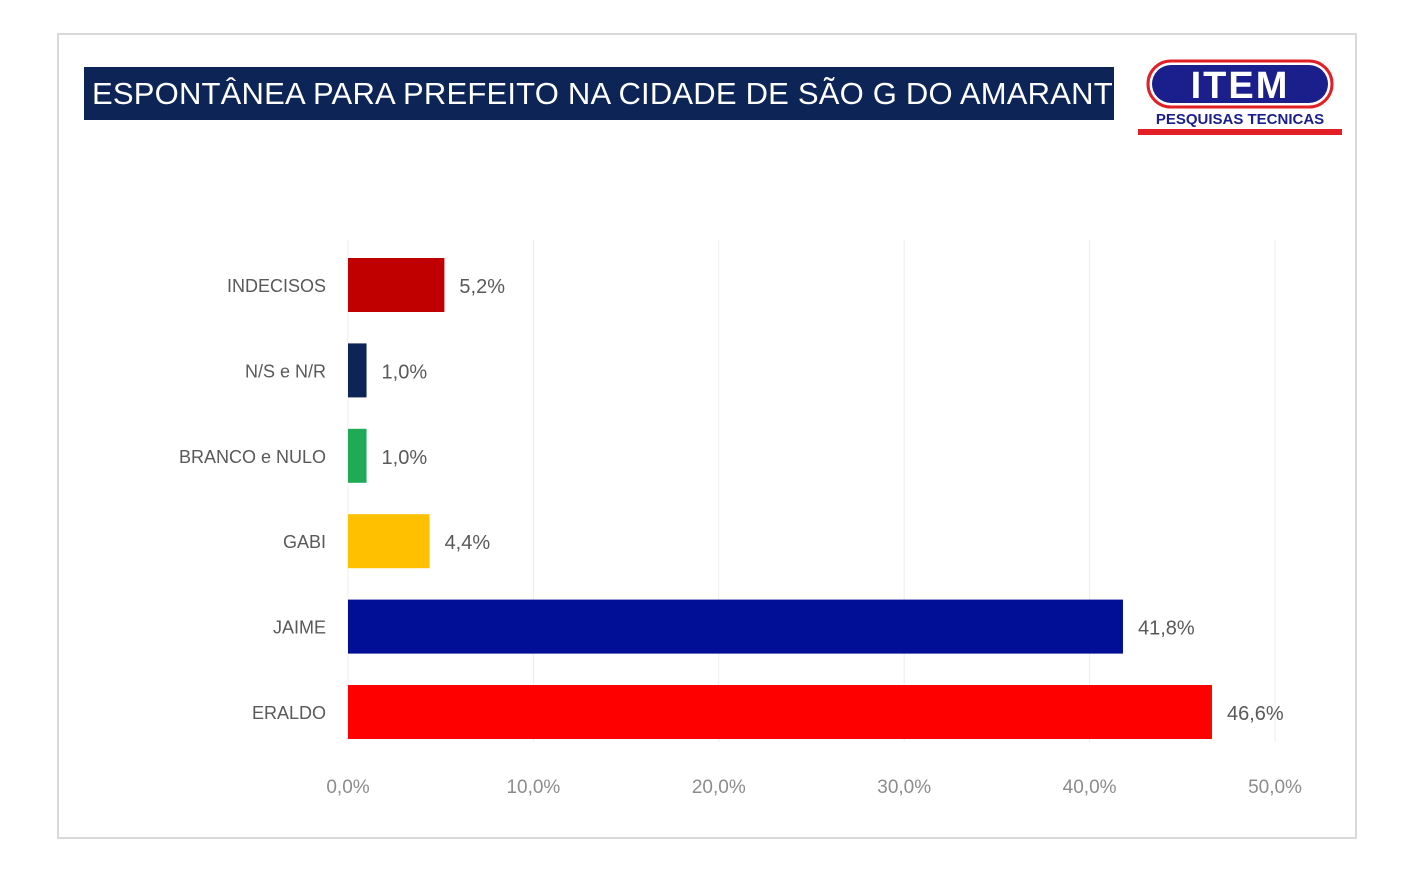  What do you see at coordinates (1240, 132) in the screenshot?
I see `logo-underline` at bounding box center [1240, 132].